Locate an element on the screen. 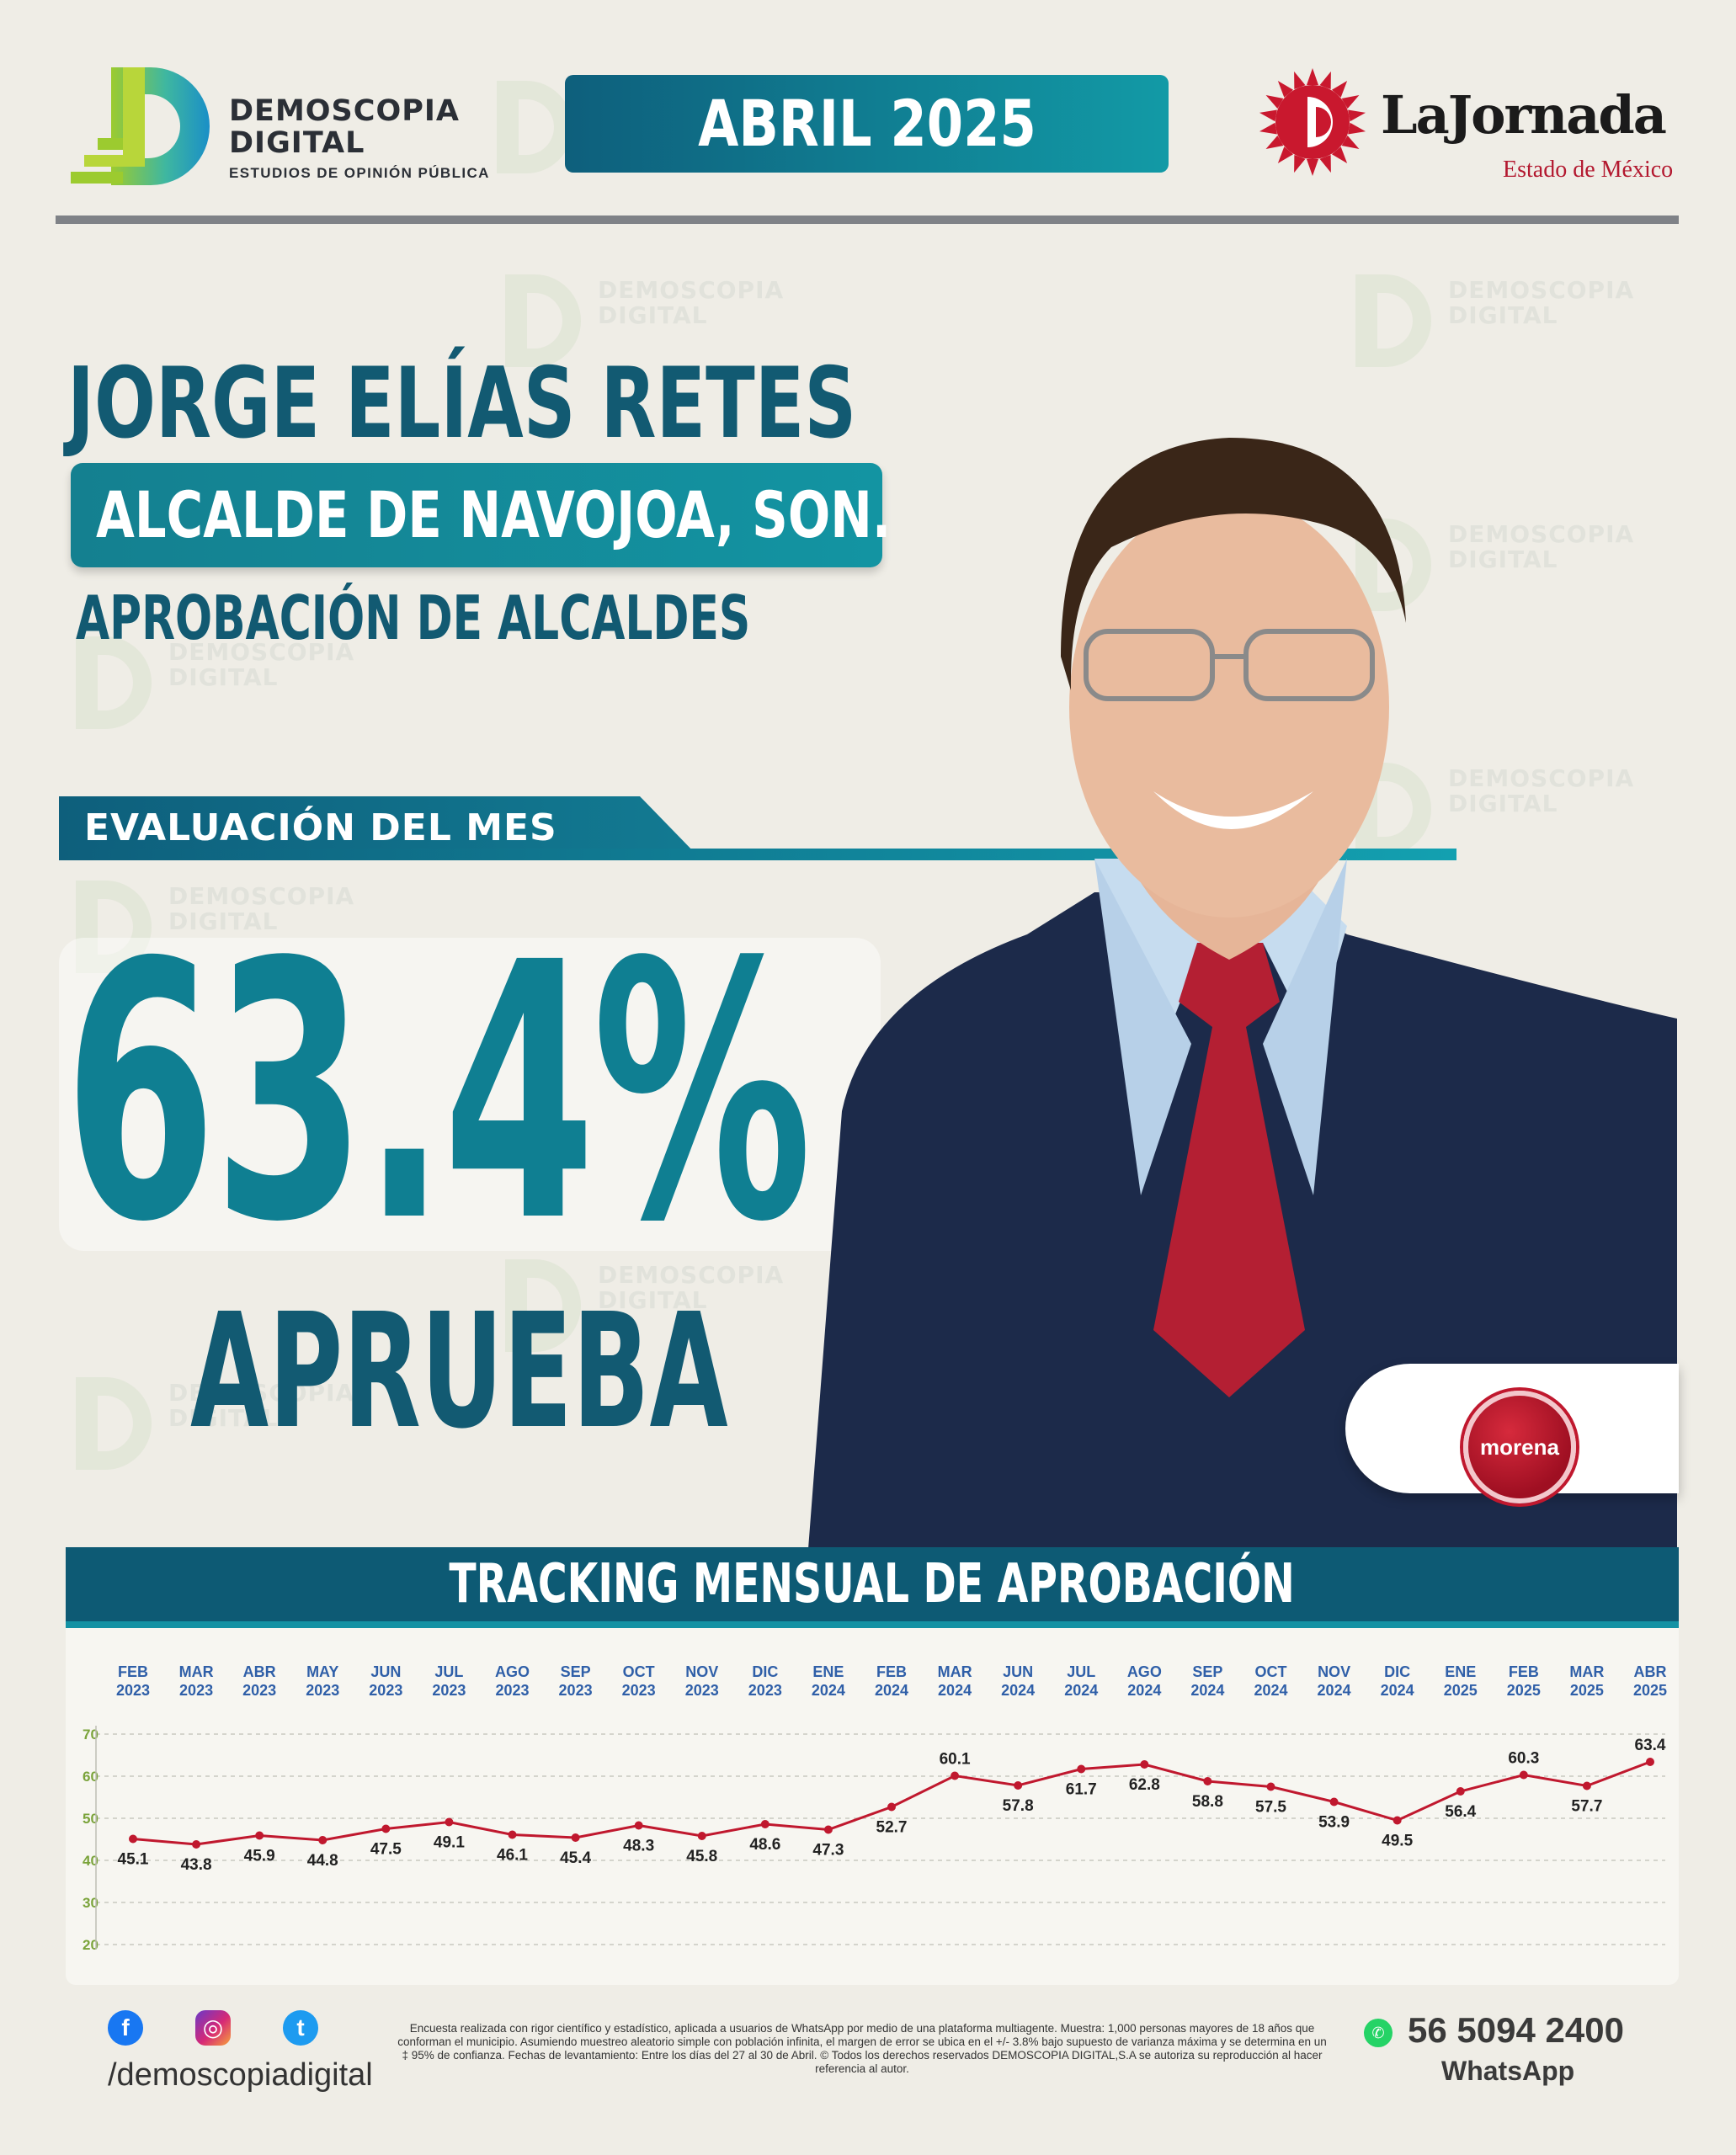 The width and height of the screenshot is (1736, 2155). y-tick-label: 40 is located at coordinates (91, 1861).